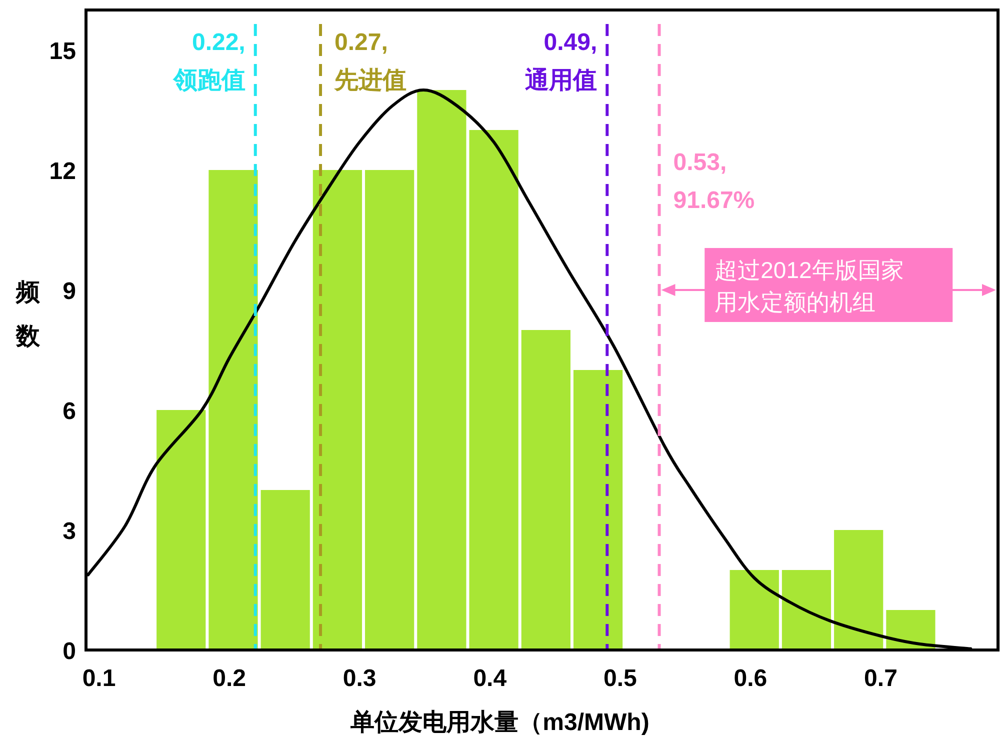 The height and width of the screenshot is (737, 1000). What do you see at coordinates (229, 678) in the screenshot?
I see `x-tick-label: 0.2` at bounding box center [229, 678].